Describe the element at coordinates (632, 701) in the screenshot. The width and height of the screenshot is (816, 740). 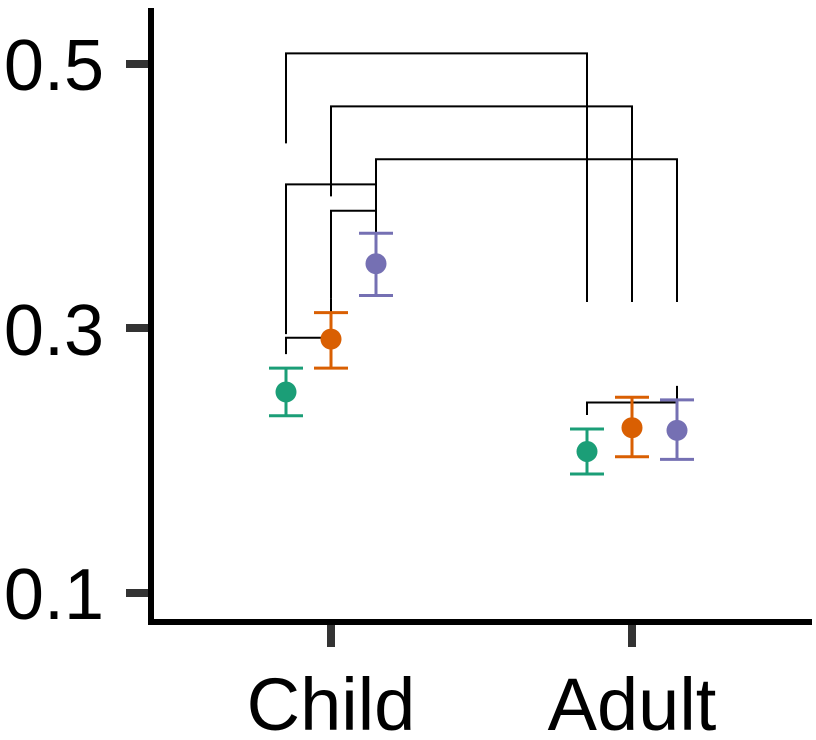
I see `x-tick-label-adult: Adult` at that location.